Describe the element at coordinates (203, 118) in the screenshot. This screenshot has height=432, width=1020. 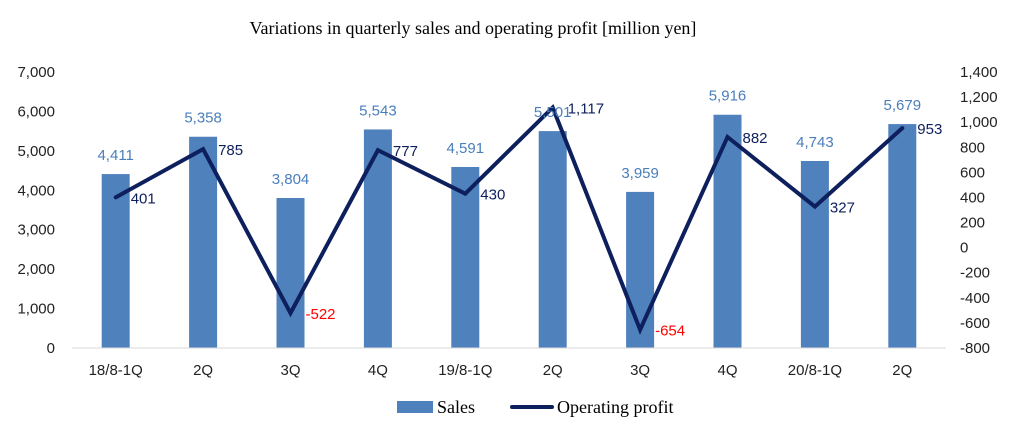
I see `sales-data-label: 5,358` at that location.